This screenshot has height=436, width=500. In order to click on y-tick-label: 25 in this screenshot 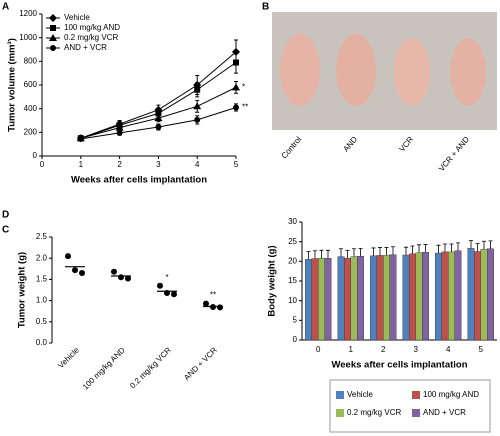, I will do `click(292, 241)`.